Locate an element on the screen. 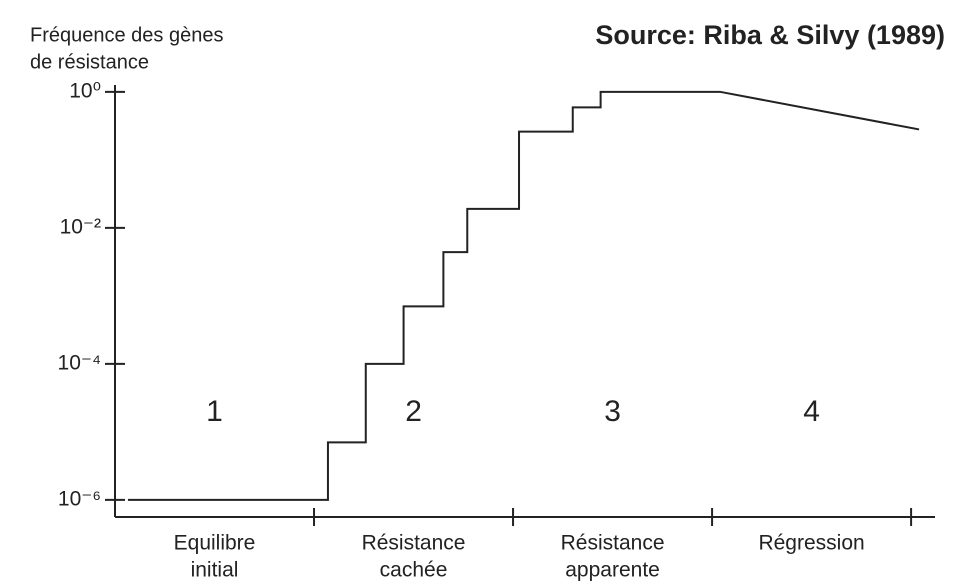 This screenshot has height=584, width=965. phase-number: 4 is located at coordinates (811, 411).